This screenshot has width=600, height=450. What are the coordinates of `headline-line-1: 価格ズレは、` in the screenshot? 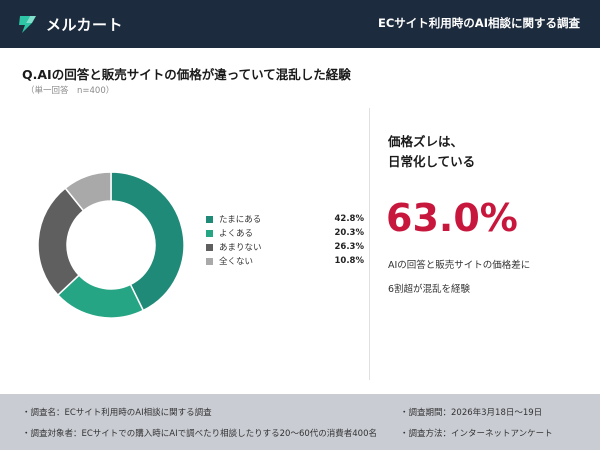 It's located at (426, 141).